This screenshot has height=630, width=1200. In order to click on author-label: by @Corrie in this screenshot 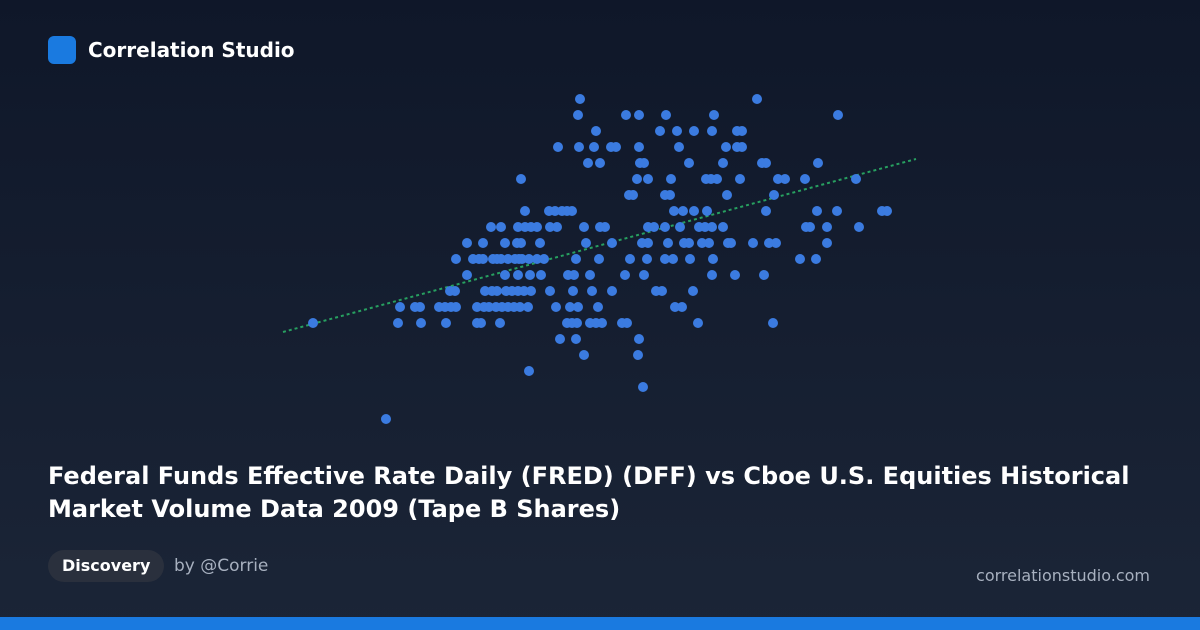, I will do `click(221, 566)`.